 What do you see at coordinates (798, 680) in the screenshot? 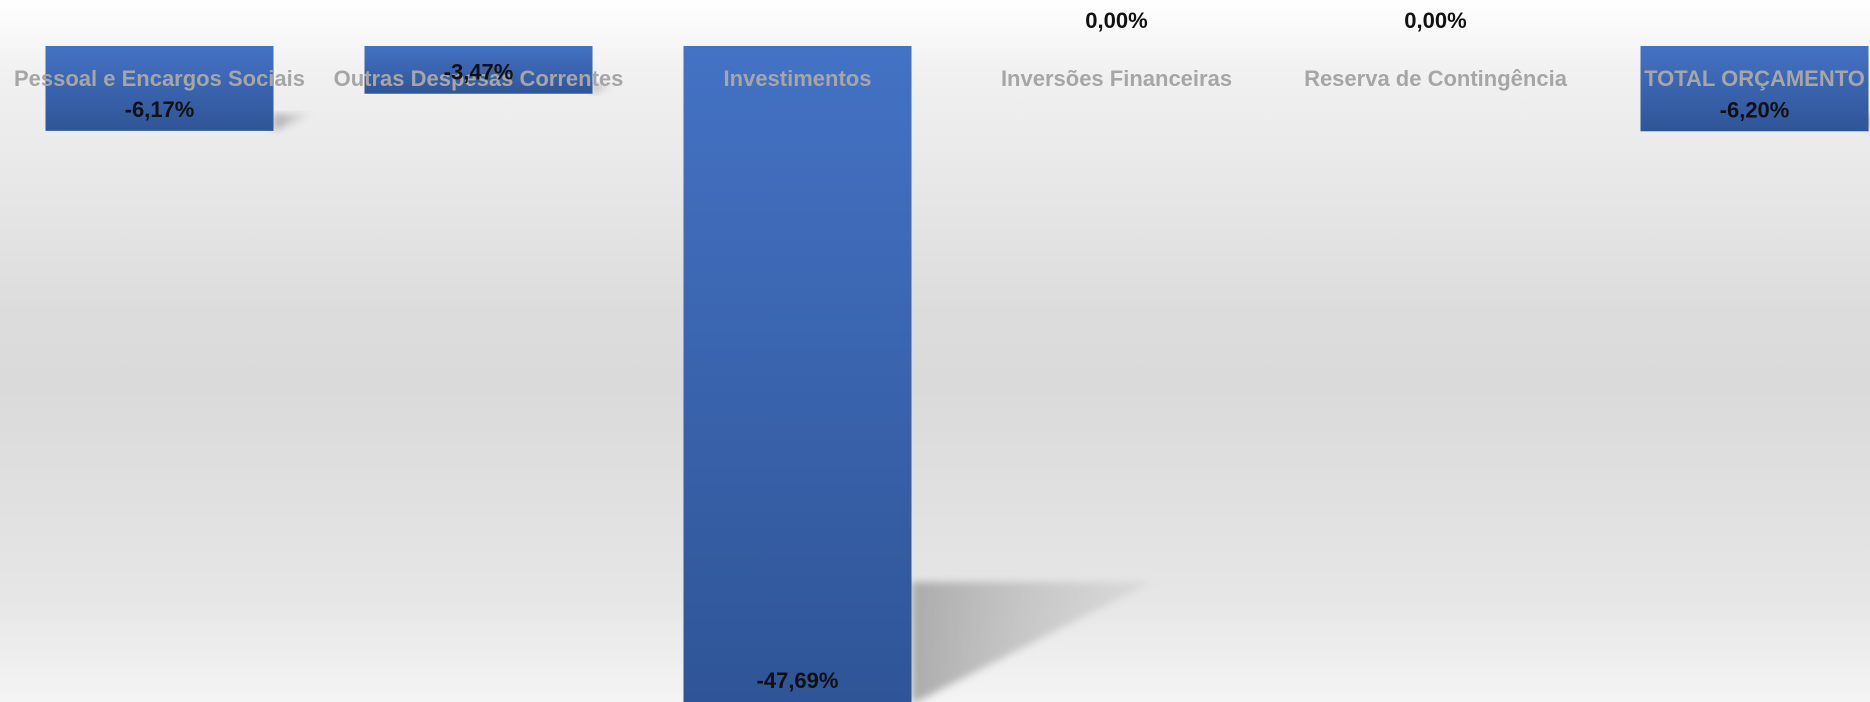
I see `value-label-investimentos: -47,69%` at bounding box center [798, 680].